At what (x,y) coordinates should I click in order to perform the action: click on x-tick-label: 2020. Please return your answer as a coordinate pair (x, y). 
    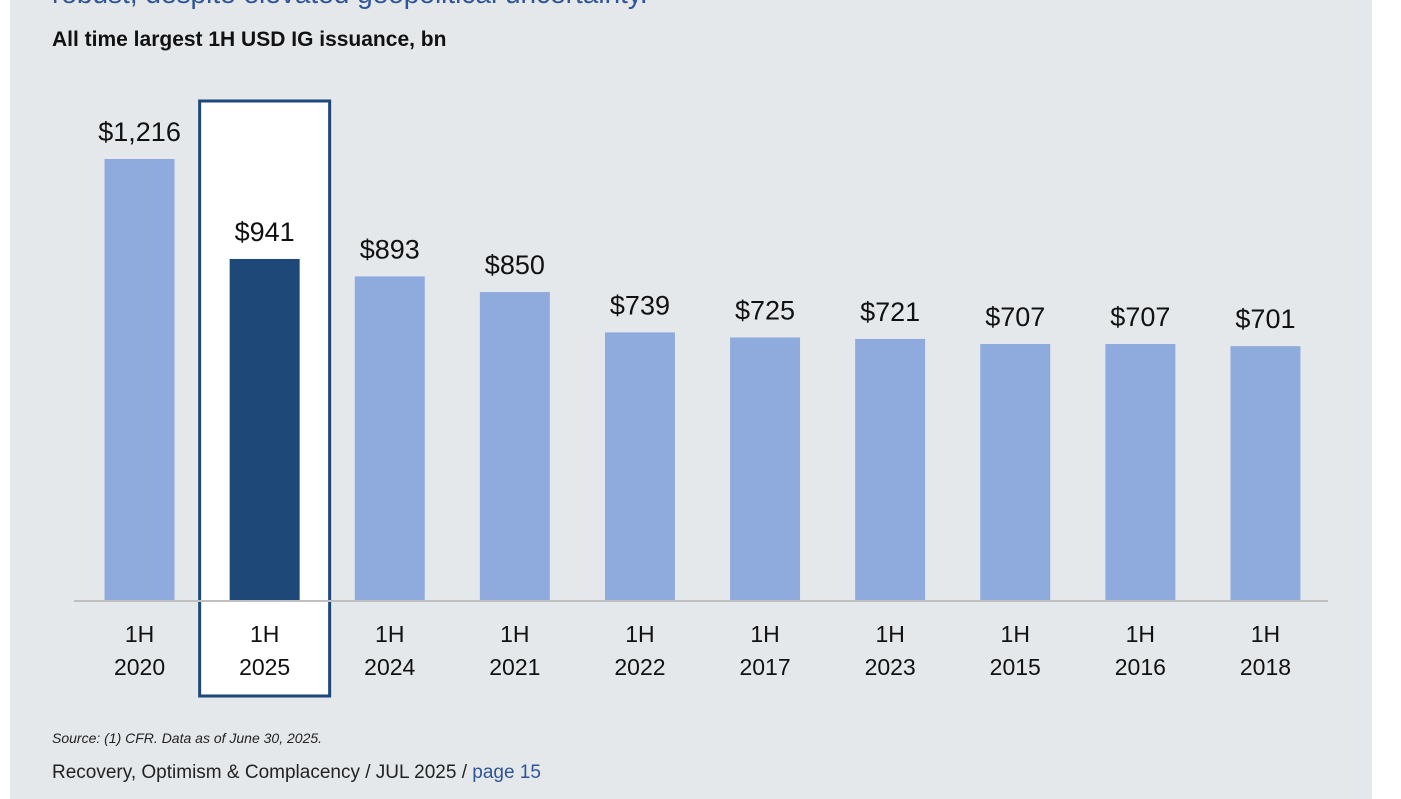
    Looking at the image, I should click on (139, 667).